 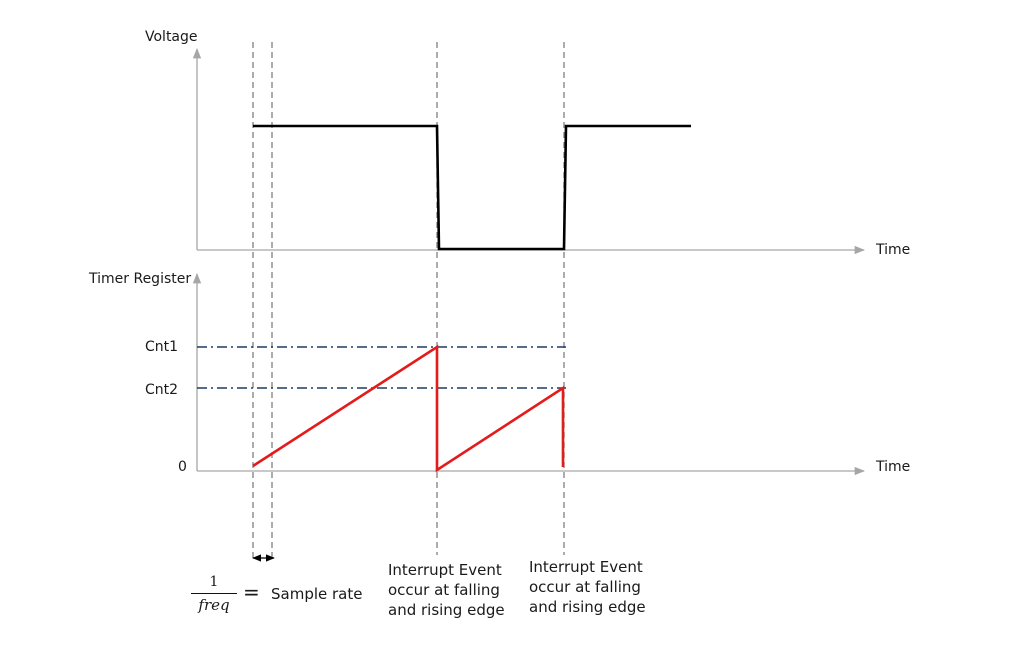 What do you see at coordinates (162, 390) in the screenshot?
I see `cnt2-label: Cnt2` at bounding box center [162, 390].